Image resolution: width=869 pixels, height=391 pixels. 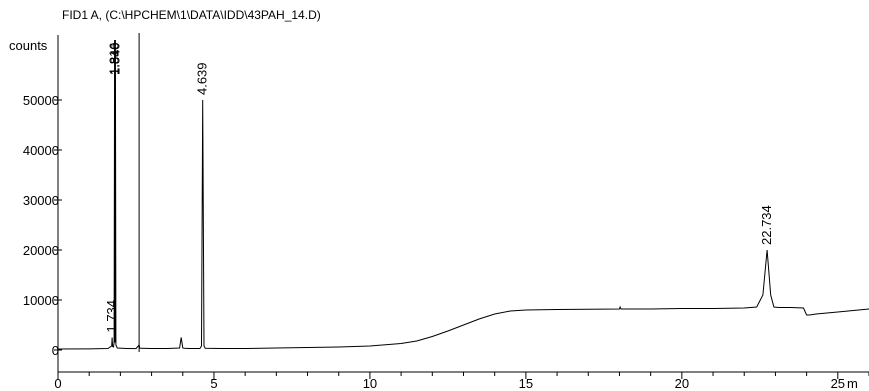 I want to click on x-tick-label: 25, so click(x=838, y=383).